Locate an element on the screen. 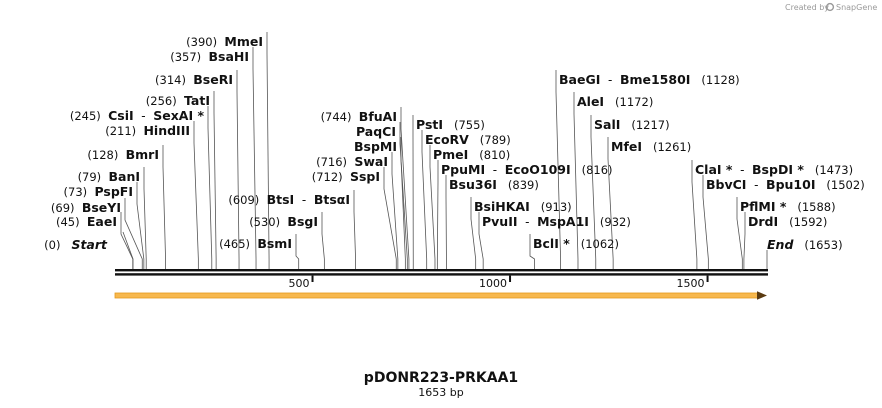 The width and height of the screenshot is (882, 408). site-label: (357) BsaHI is located at coordinates (209, 56).